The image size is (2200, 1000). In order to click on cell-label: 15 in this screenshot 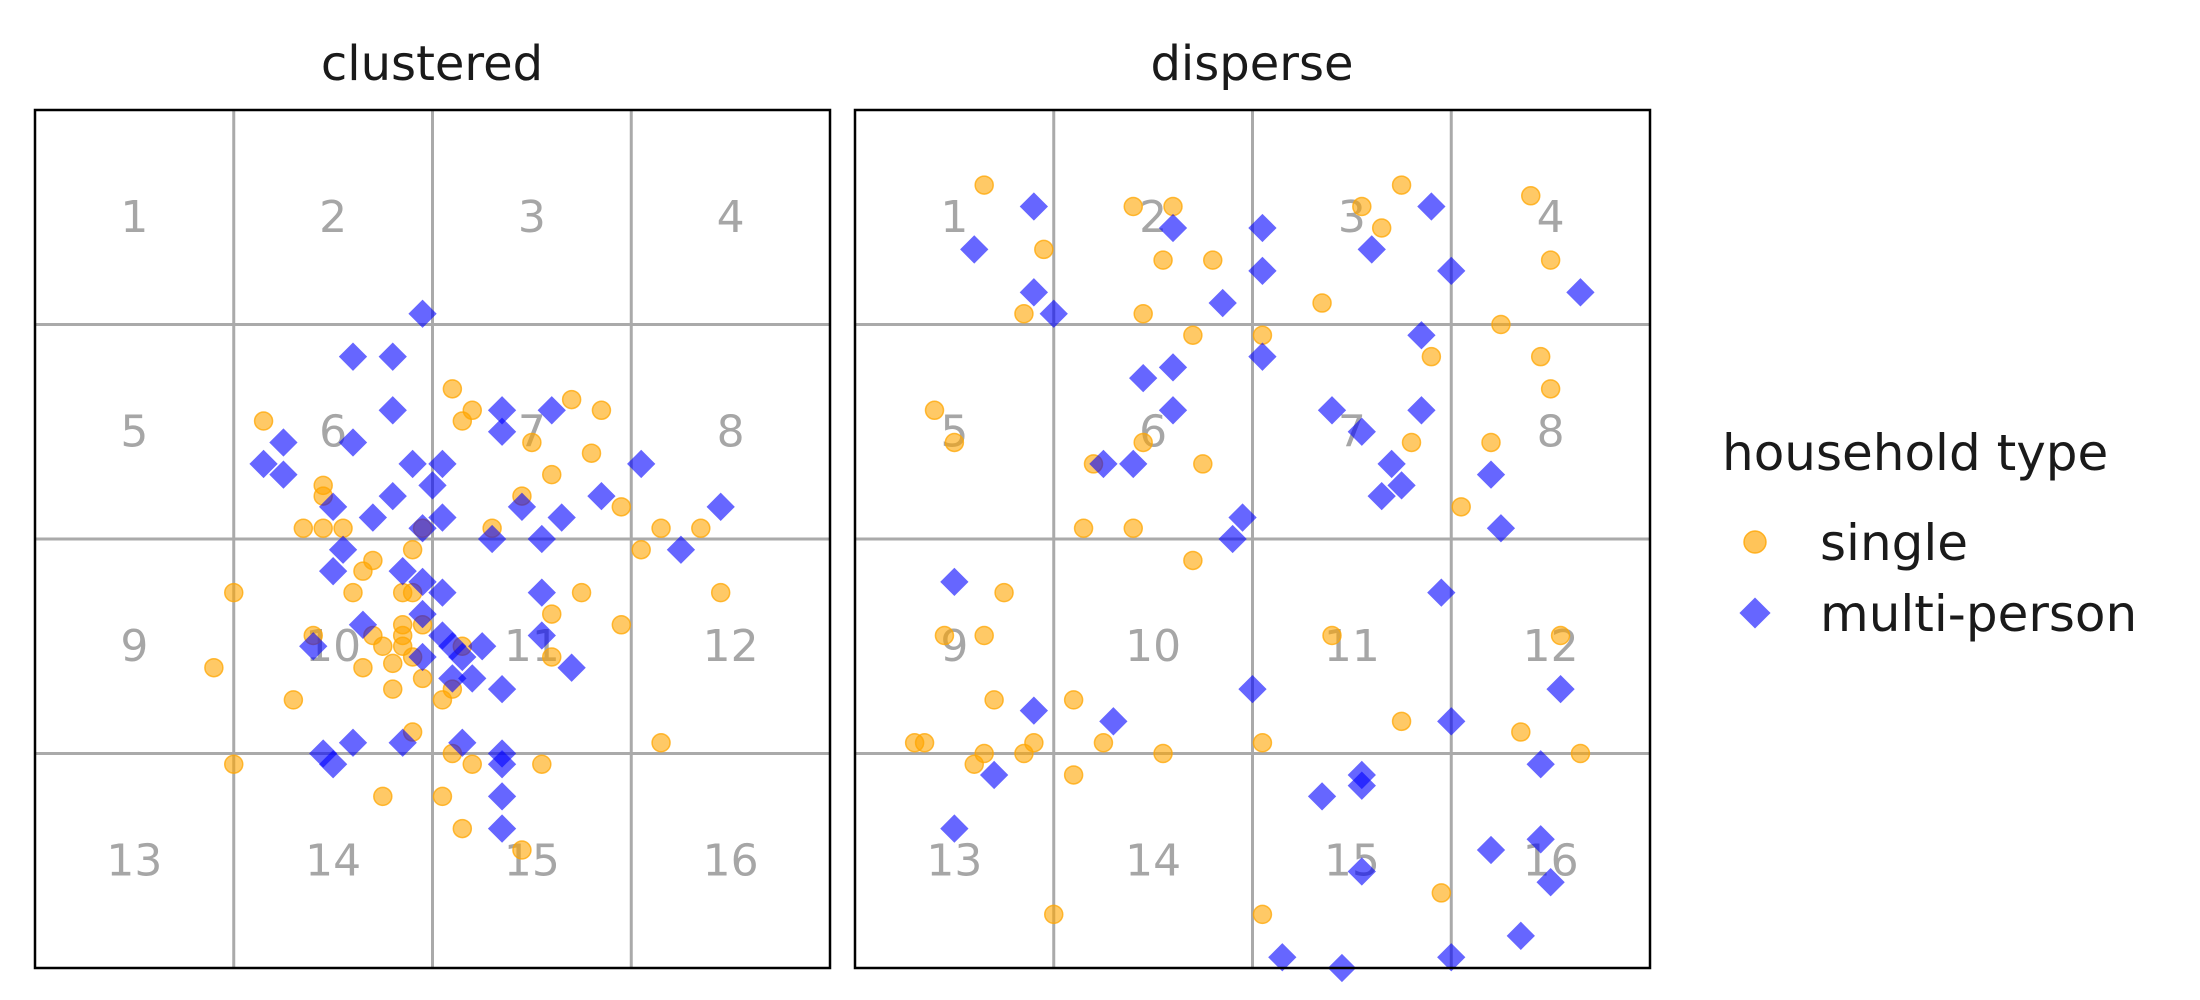, I will do `click(532, 860)`.